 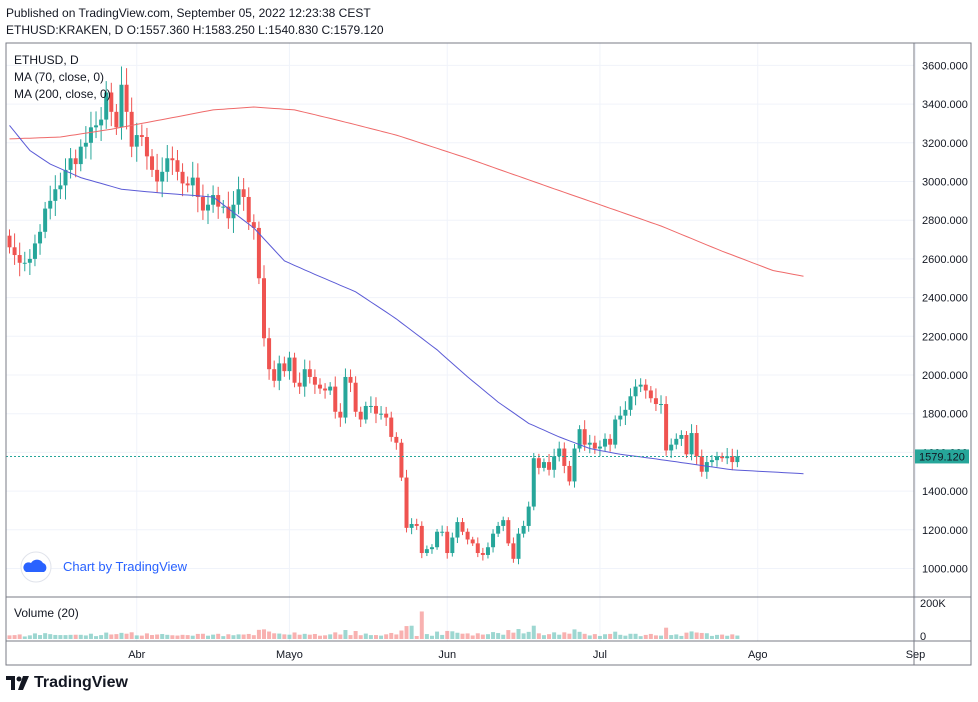 What do you see at coordinates (758, 655) in the screenshot?
I see `time-tick-label: Ago` at bounding box center [758, 655].